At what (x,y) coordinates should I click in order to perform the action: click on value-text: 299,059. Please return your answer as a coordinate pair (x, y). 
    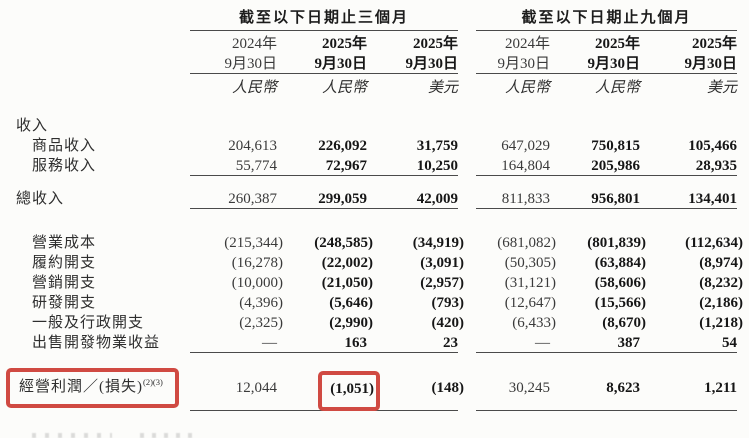
    Looking at the image, I should click on (342, 199).